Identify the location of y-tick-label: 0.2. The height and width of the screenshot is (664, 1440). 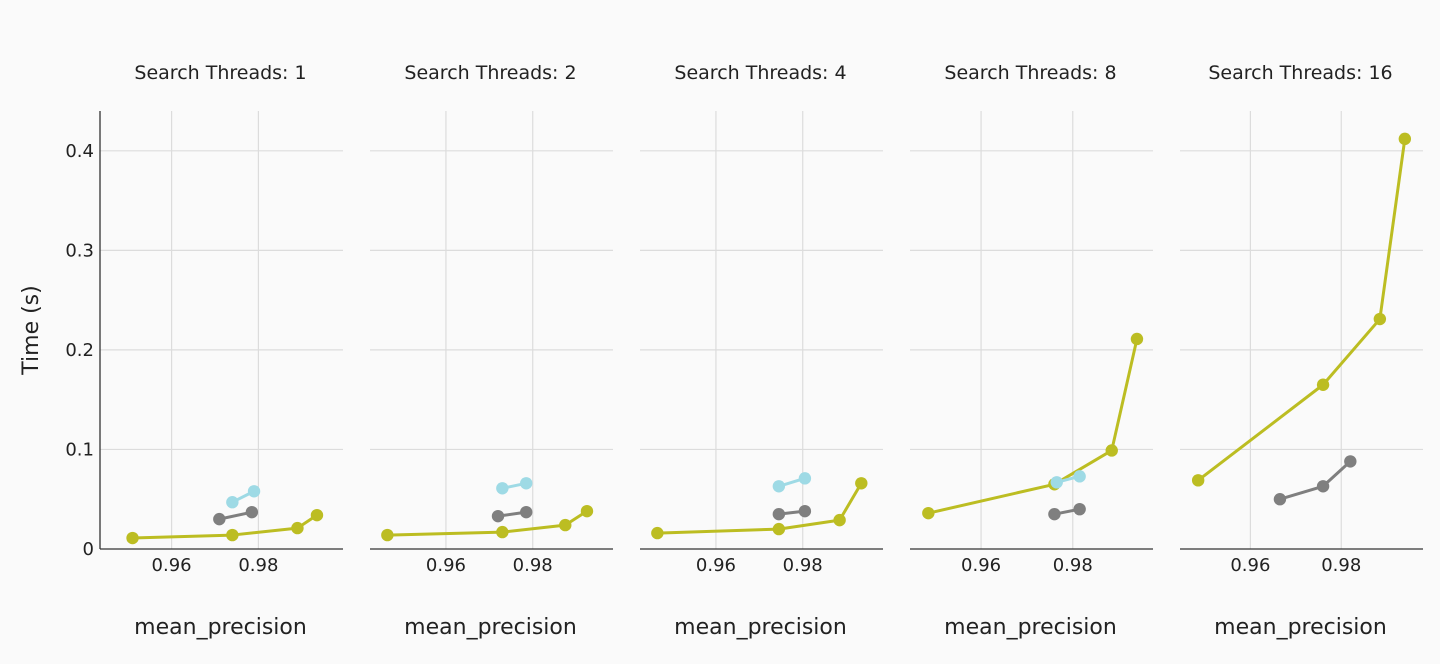
(79, 350).